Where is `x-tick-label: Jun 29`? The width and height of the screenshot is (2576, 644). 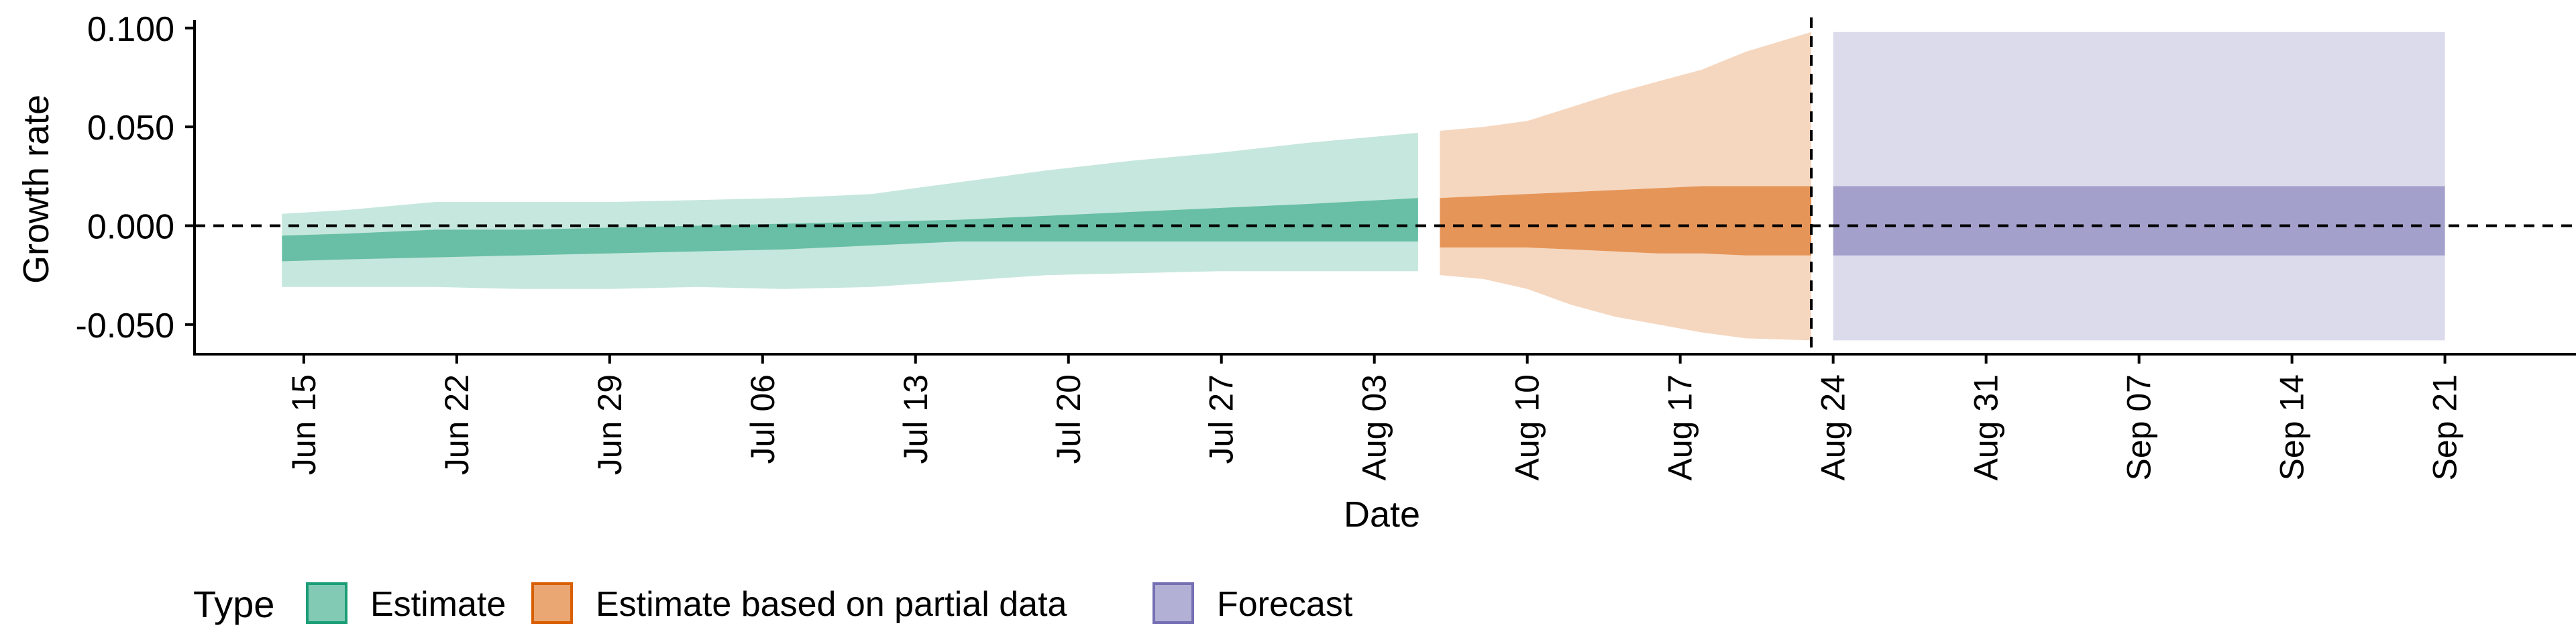 x-tick-label: Jun 29 is located at coordinates (610, 424).